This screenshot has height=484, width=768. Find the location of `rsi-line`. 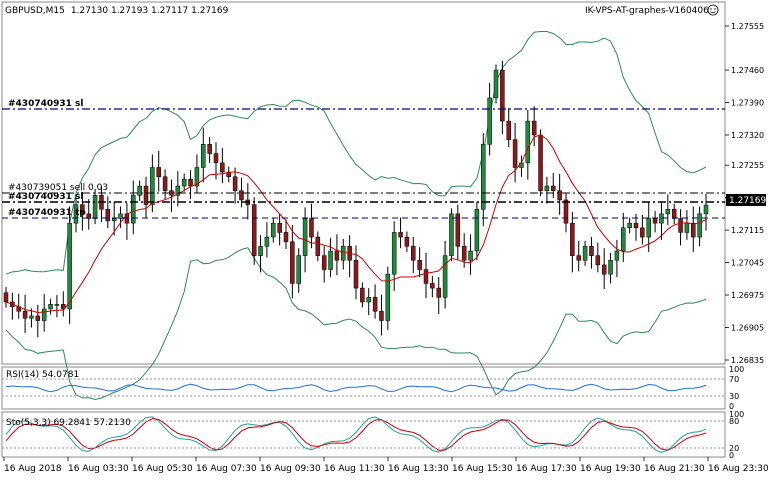

rsi-line is located at coordinates (356, 388).